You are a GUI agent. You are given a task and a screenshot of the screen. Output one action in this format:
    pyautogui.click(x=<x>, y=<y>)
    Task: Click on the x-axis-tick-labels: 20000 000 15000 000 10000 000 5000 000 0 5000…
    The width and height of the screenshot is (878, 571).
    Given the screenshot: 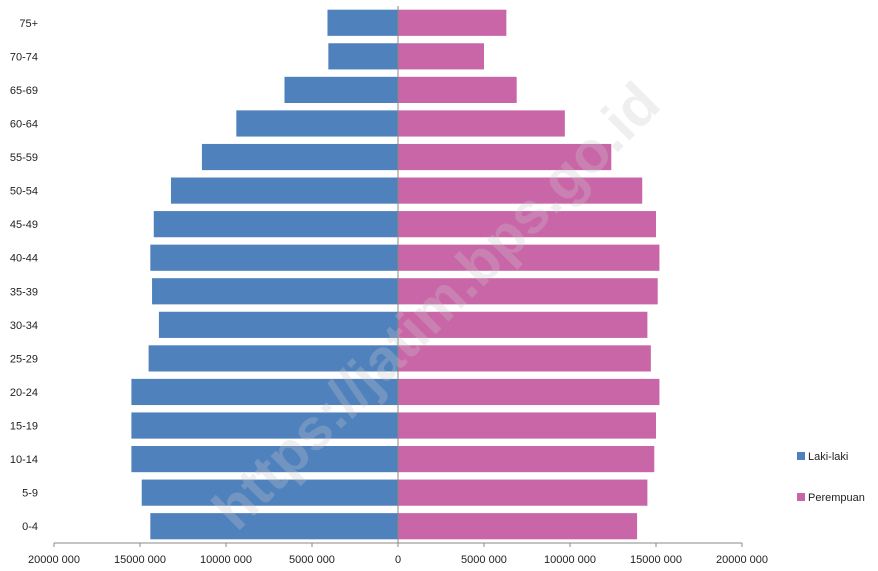 What is the action you would take?
    pyautogui.click(x=398, y=554)
    